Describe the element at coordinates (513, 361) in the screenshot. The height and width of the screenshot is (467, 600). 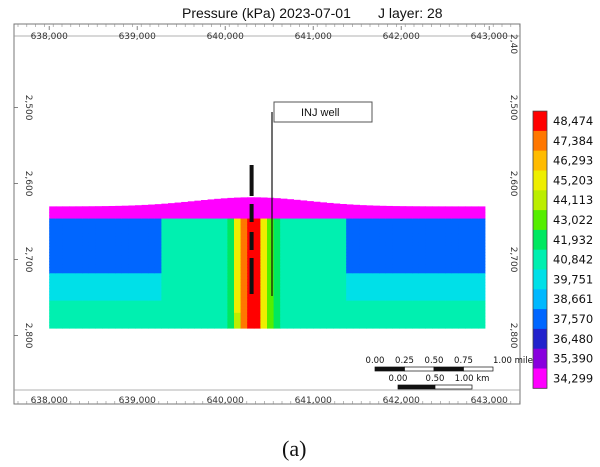
I see `scale-mile-label: 1.00 mile` at that location.